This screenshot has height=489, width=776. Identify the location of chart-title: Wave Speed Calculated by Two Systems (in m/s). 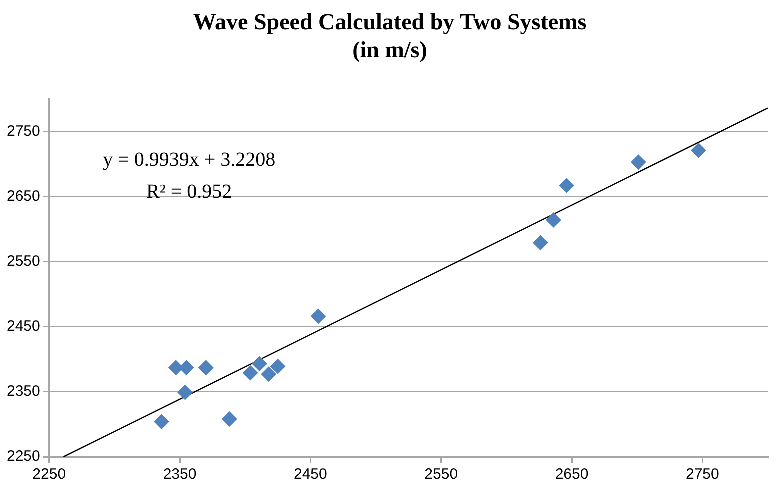
(390, 36).